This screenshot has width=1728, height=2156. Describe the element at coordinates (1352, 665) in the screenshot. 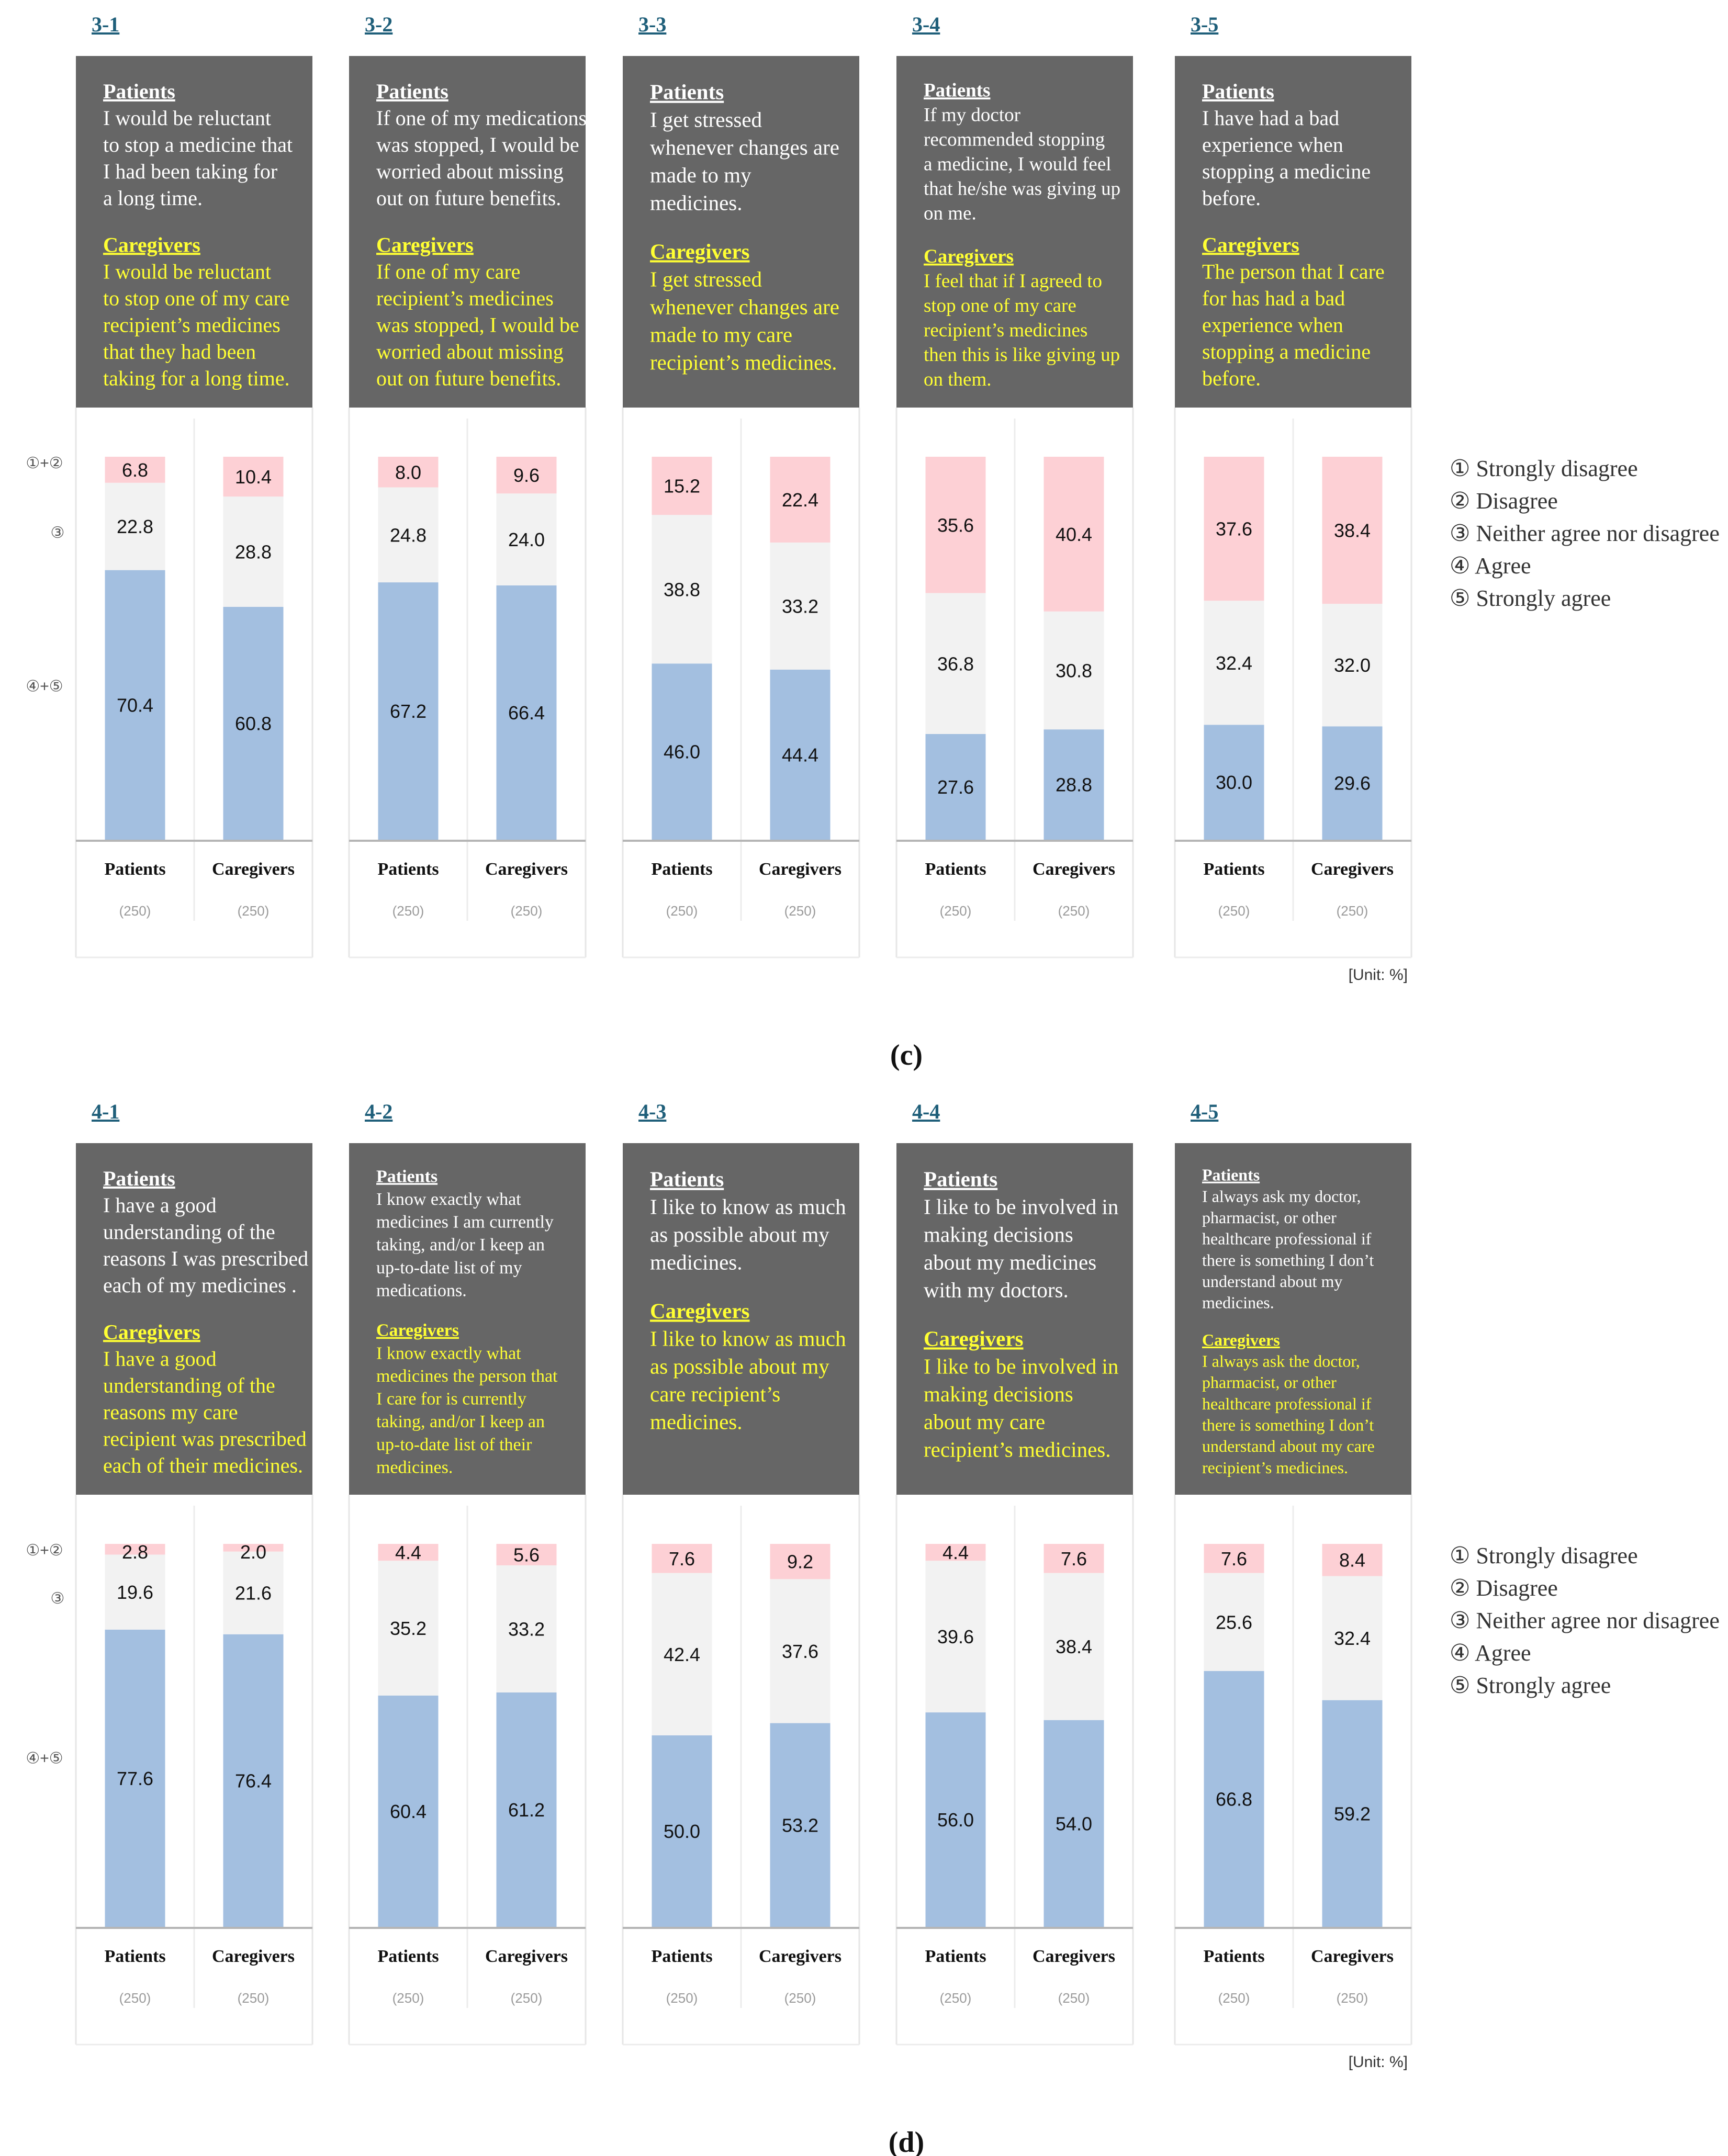

I see `caregivers-neutral-label: 32.0` at that location.